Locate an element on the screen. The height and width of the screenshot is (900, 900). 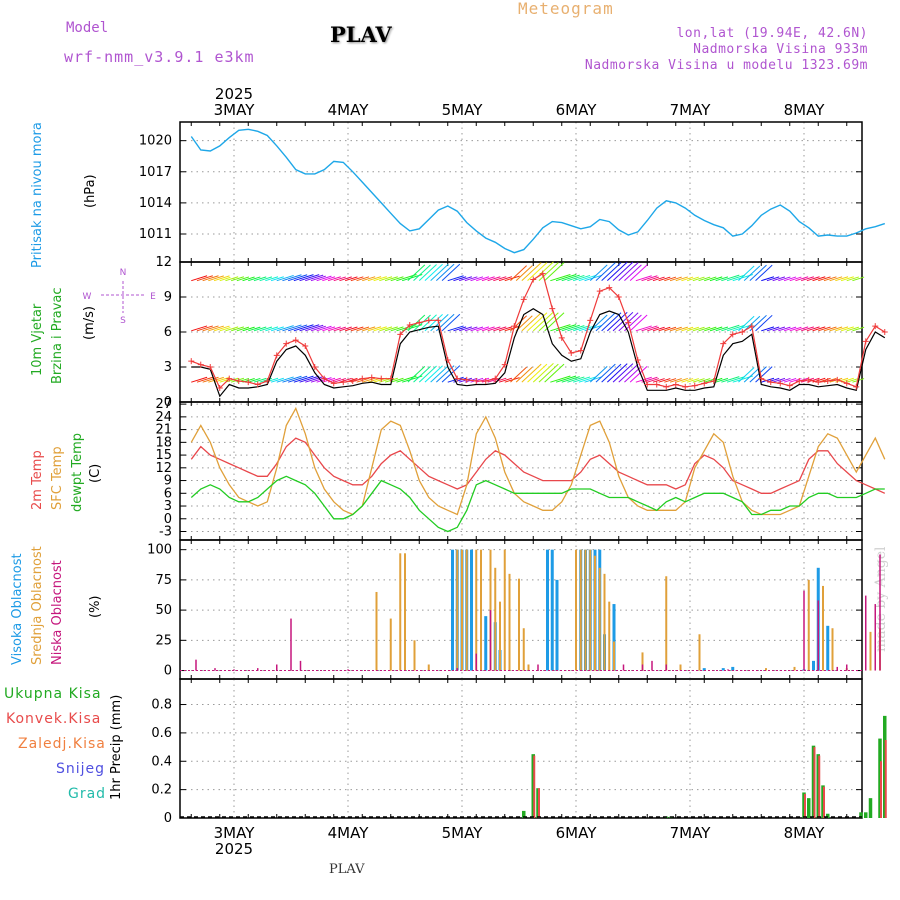
station-title: PLAV is located at coordinates (361, 34).